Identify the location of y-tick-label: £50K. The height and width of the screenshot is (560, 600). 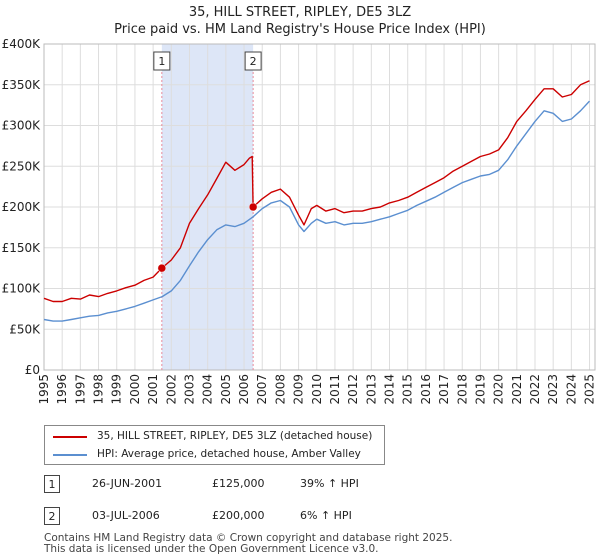
(25, 329).